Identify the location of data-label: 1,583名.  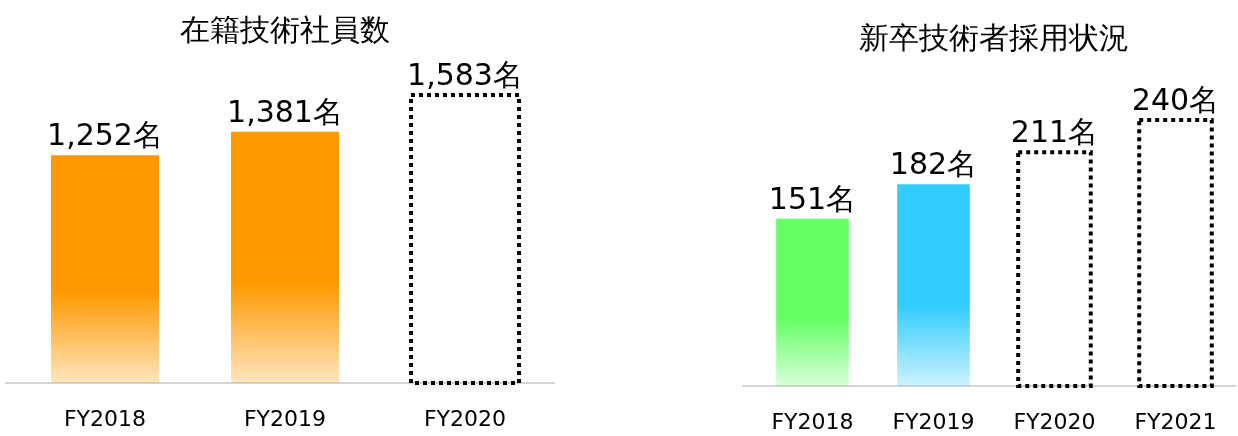
(465, 74).